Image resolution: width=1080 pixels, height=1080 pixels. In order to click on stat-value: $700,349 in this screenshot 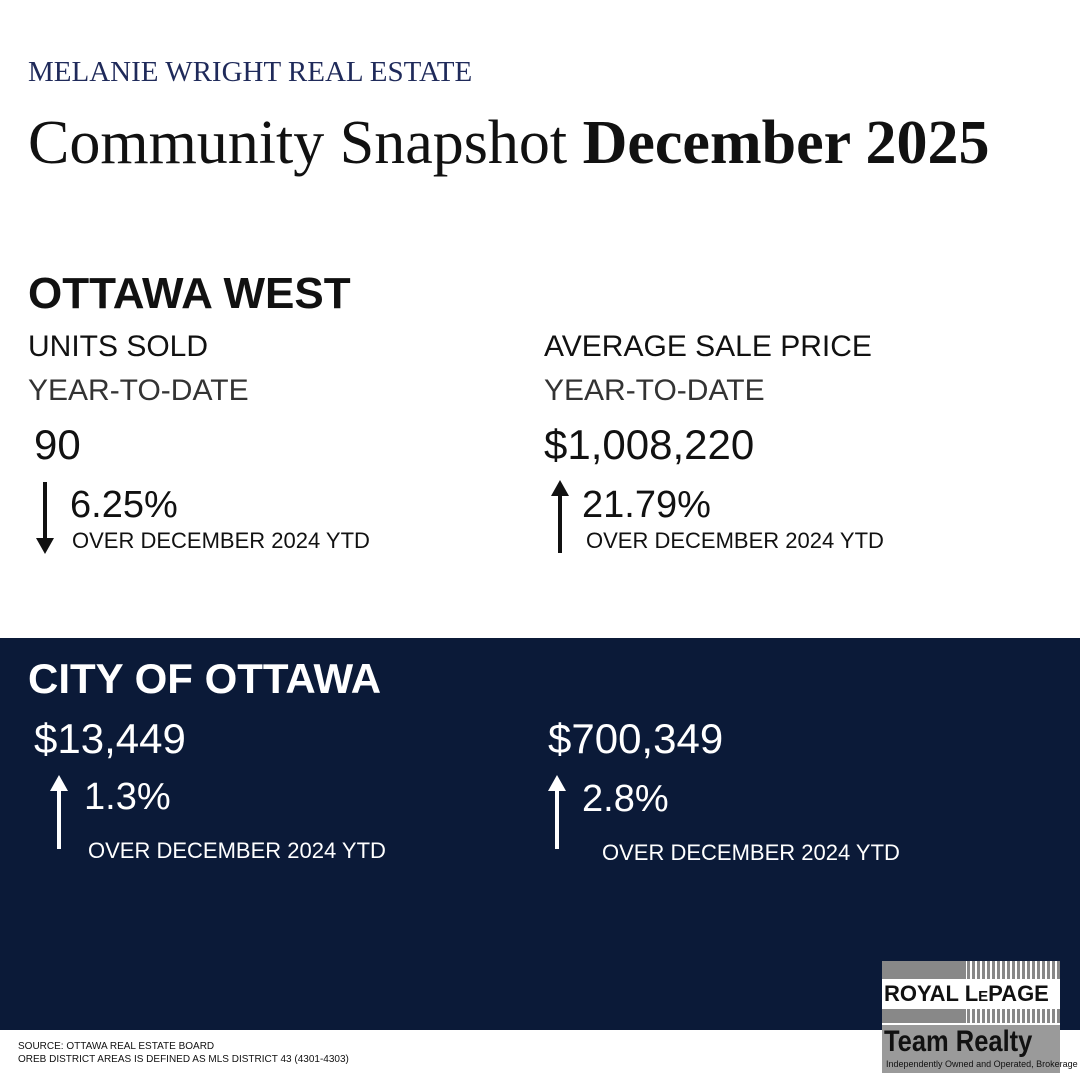, I will do `click(636, 738)`.